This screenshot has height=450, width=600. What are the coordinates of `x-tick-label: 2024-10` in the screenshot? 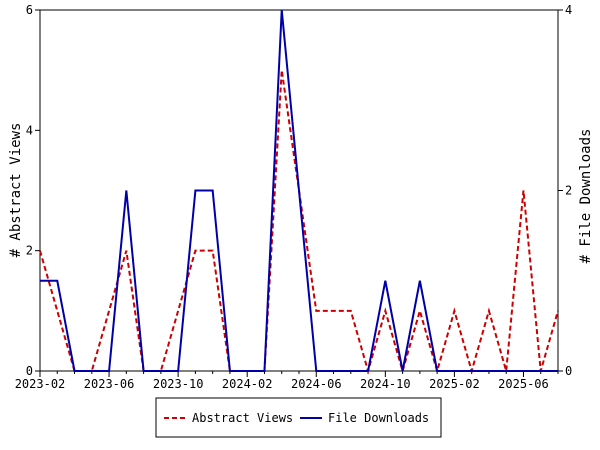 It's located at (385, 384).